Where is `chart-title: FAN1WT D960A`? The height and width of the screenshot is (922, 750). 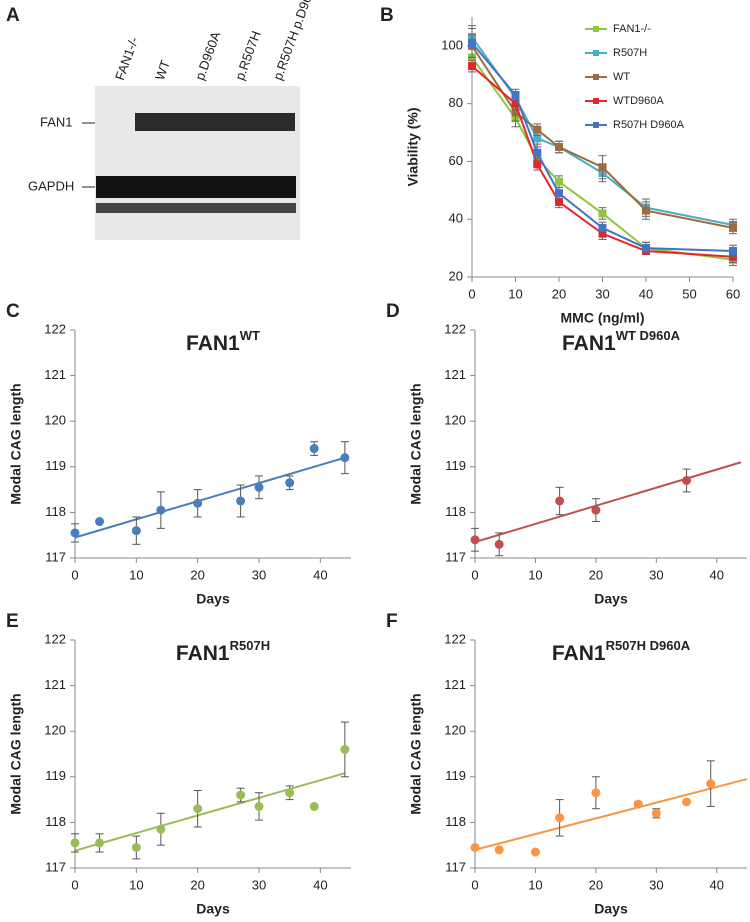 chart-title: FAN1WT D960A is located at coordinates (621, 341).